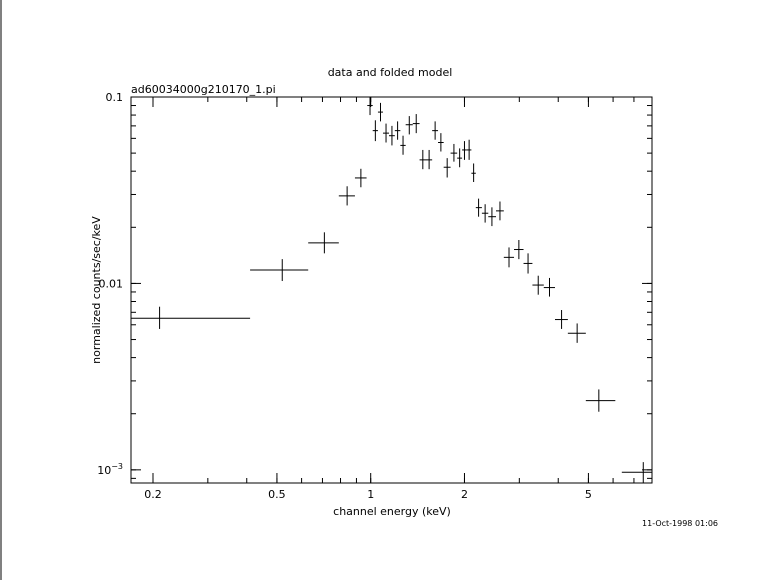 This screenshot has width=781, height=584. What do you see at coordinates (588, 494) in the screenshot?
I see `x-tick-label: 5` at bounding box center [588, 494].